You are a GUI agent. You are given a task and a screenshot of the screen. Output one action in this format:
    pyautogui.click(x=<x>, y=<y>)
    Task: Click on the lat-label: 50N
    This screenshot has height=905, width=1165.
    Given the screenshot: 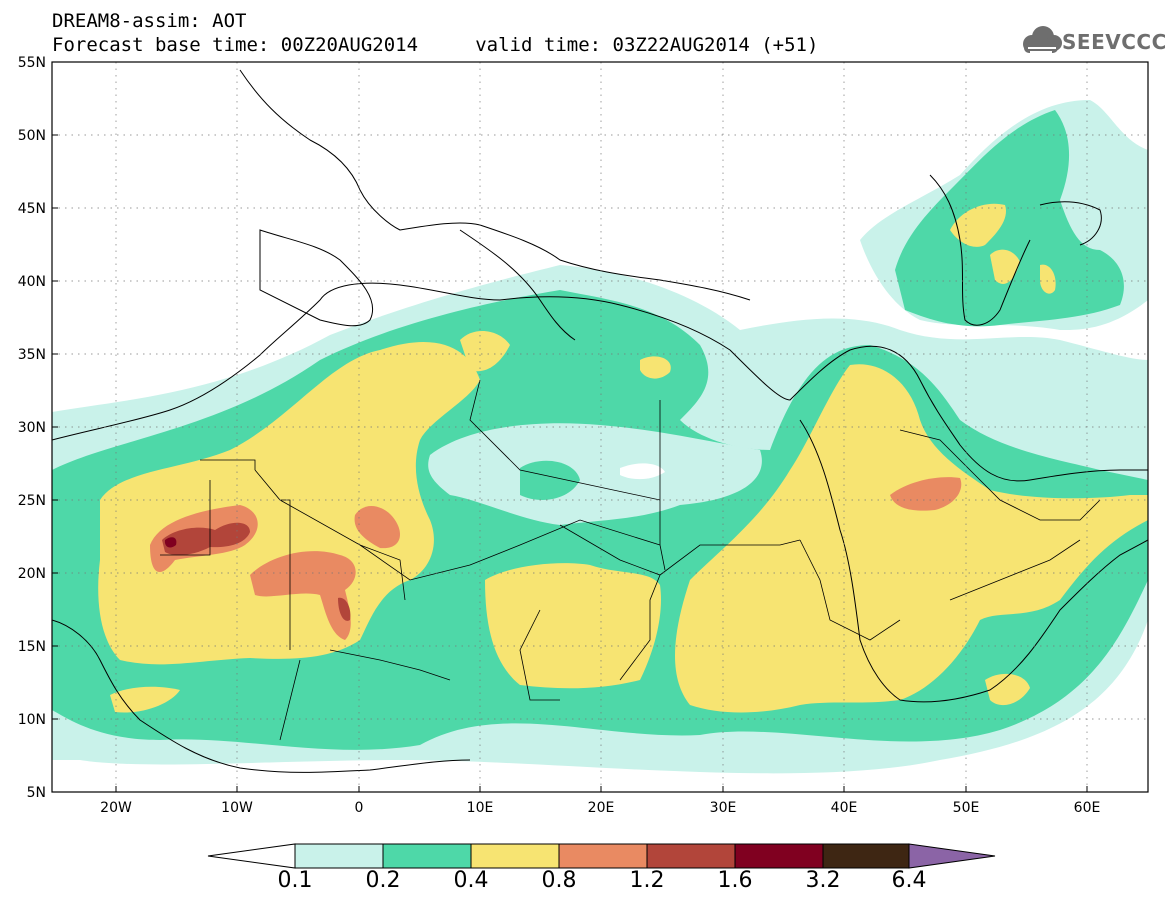 What is the action you would take?
    pyautogui.click(x=32, y=136)
    